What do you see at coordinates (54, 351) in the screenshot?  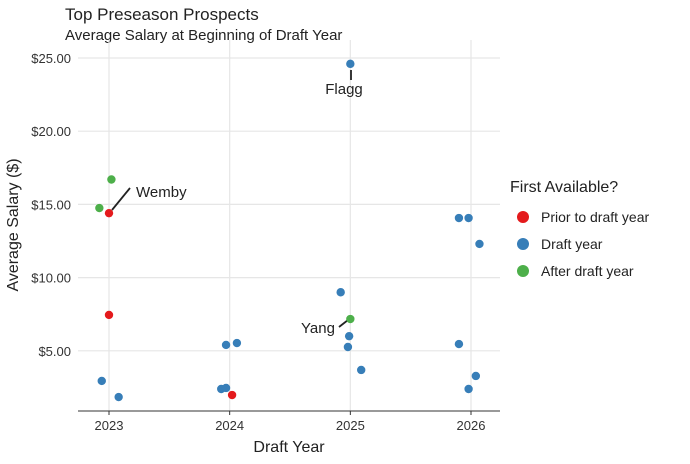 I see `y-tick-label: $5.00` at bounding box center [54, 351].